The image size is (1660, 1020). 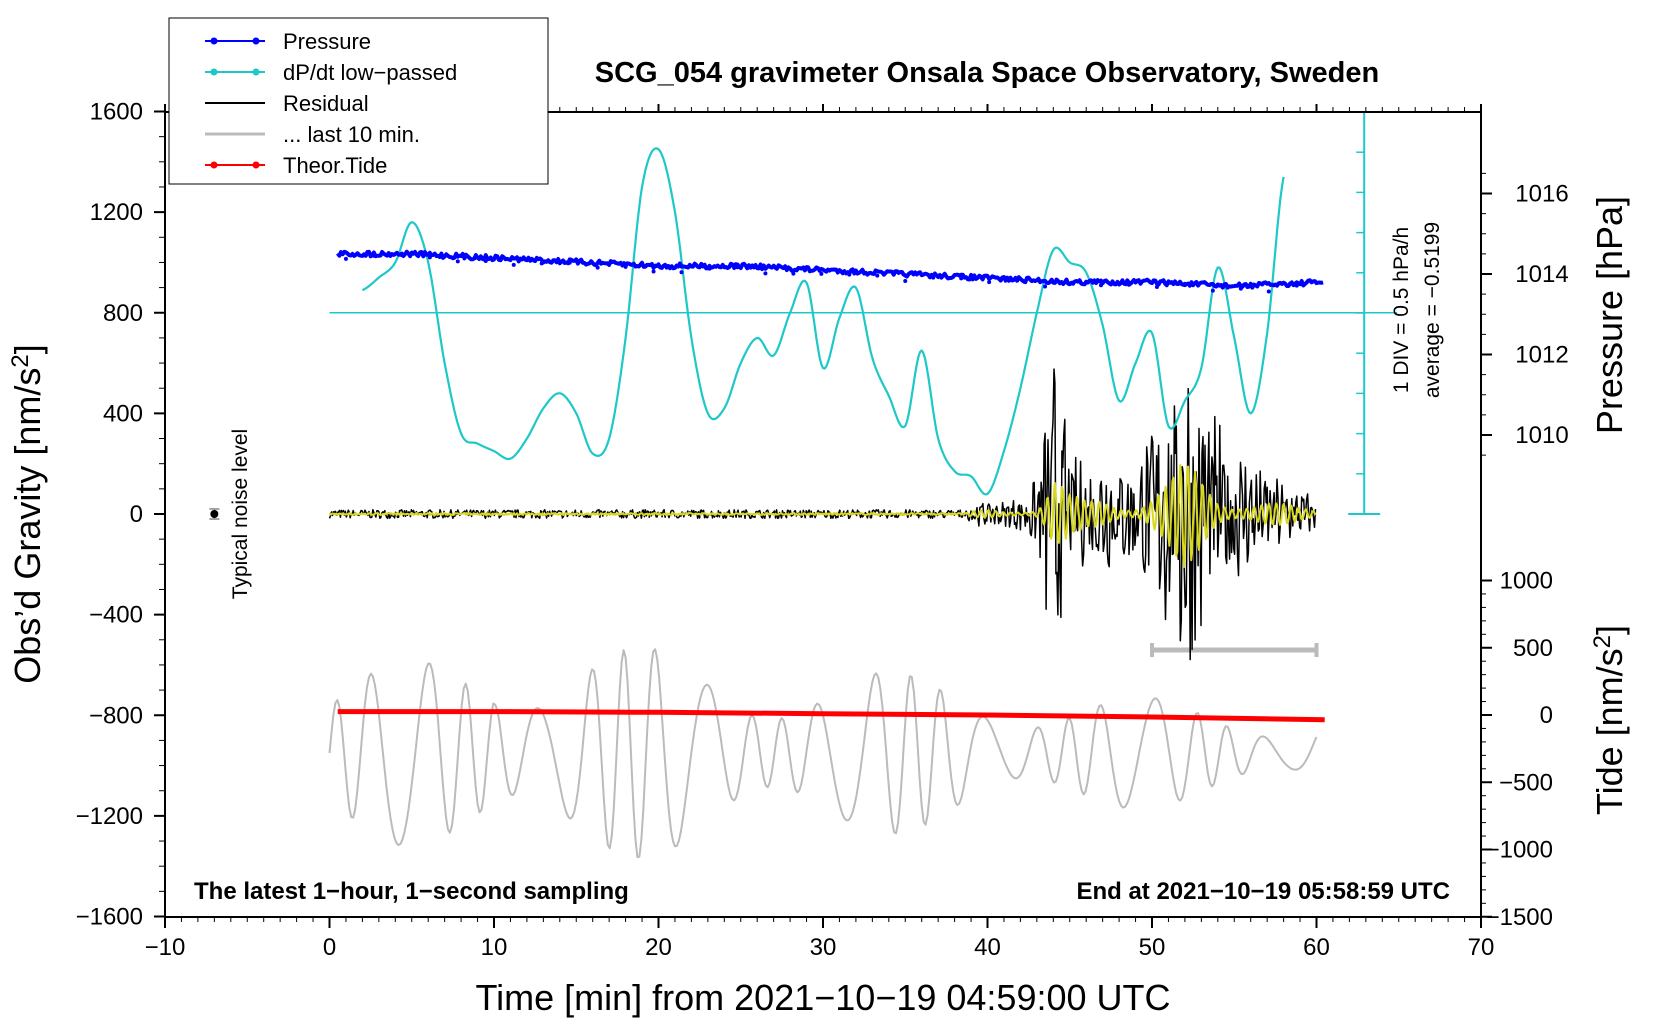 I want to click on y-axis-label-tide: Tide [nm/s2], so click(x=1609, y=720).